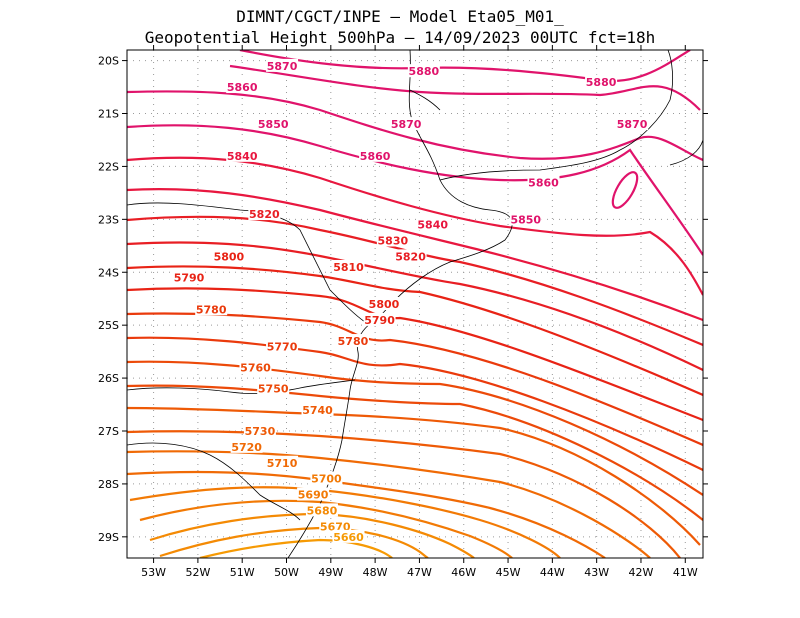 The height and width of the screenshot is (618, 800). I want to click on contour-label: 5680, so click(322, 510).